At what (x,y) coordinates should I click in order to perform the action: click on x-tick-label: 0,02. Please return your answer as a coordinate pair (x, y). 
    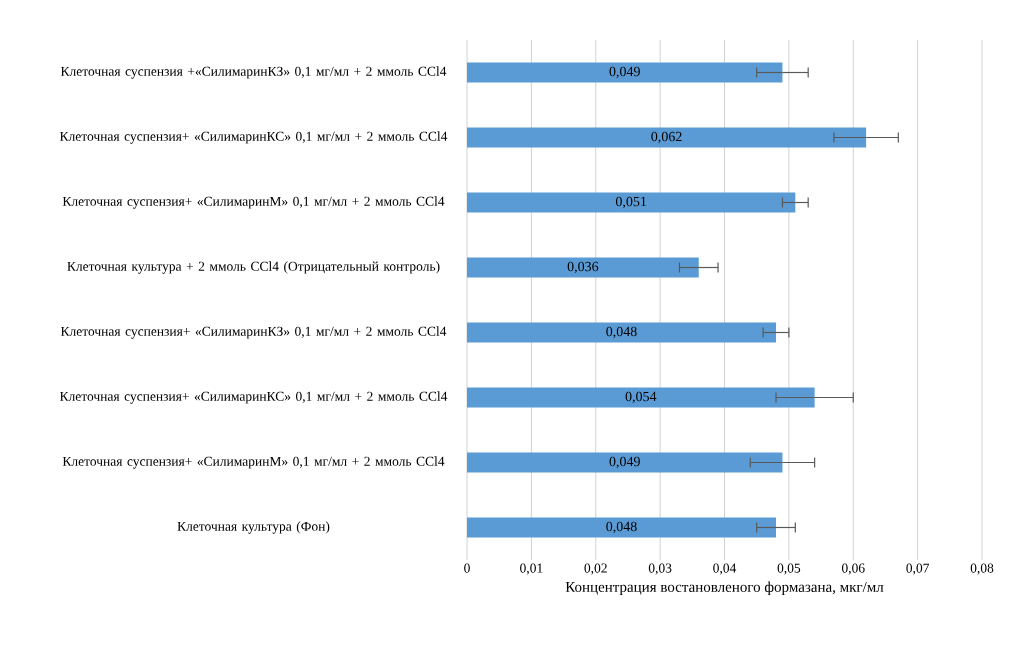
    Looking at the image, I should click on (595, 569).